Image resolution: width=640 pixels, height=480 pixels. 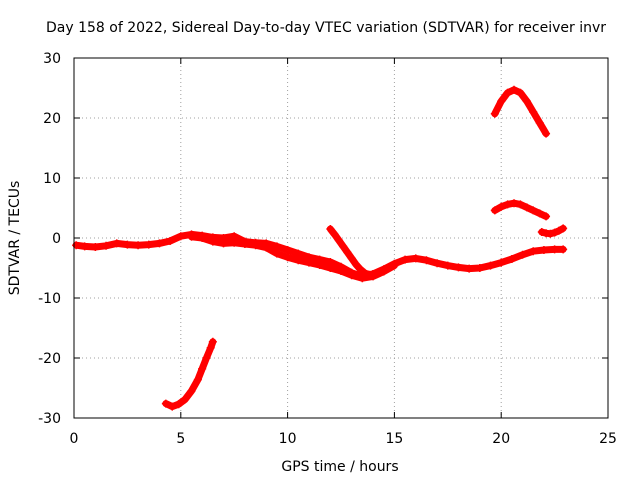 I want to click on series-track-short-22h, so click(x=552, y=231).